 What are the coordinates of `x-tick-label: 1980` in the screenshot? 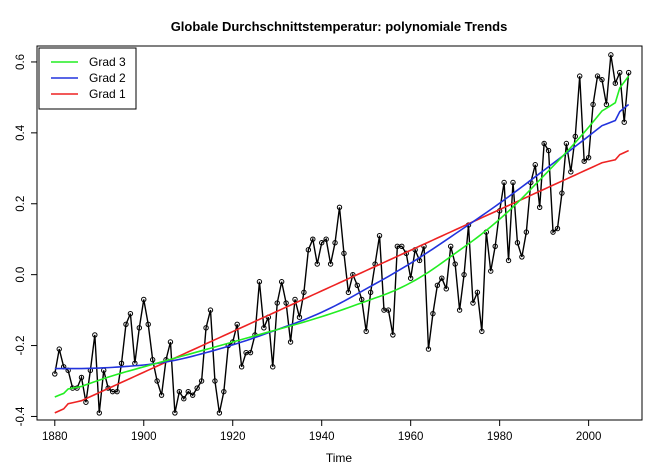 It's located at (500, 437).